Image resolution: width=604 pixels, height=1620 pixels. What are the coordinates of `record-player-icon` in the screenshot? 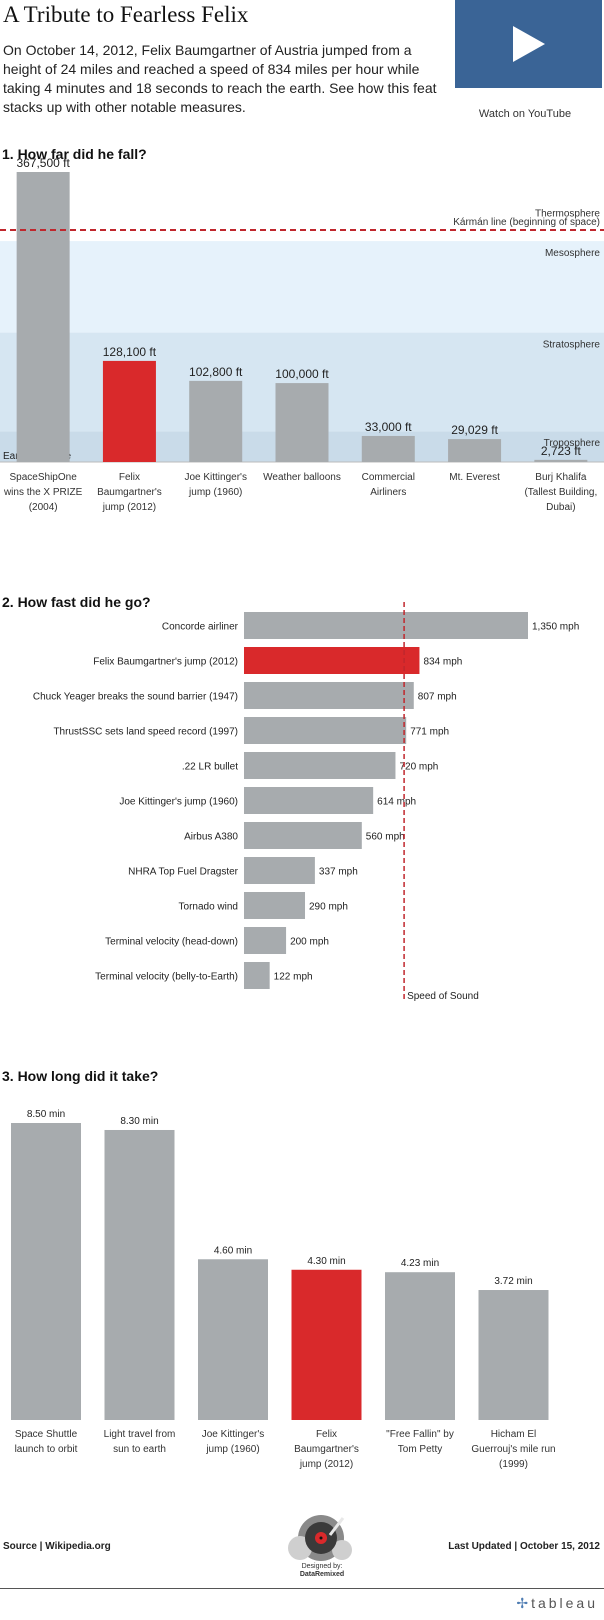 It's located at (320, 1538).